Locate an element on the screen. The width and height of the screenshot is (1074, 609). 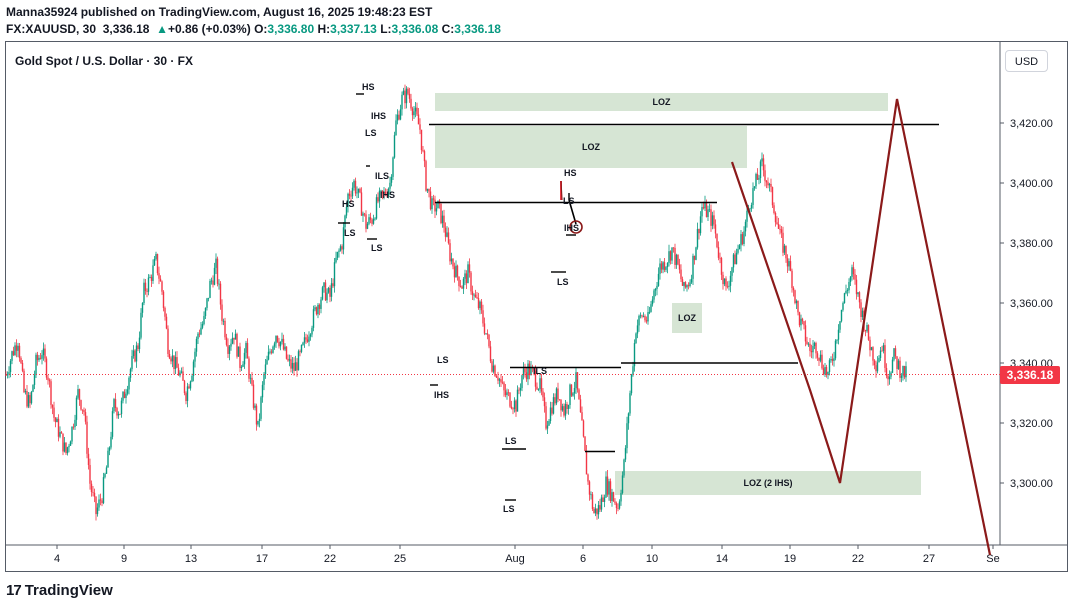
pattern-label: LS is located at coordinates (509, 509).